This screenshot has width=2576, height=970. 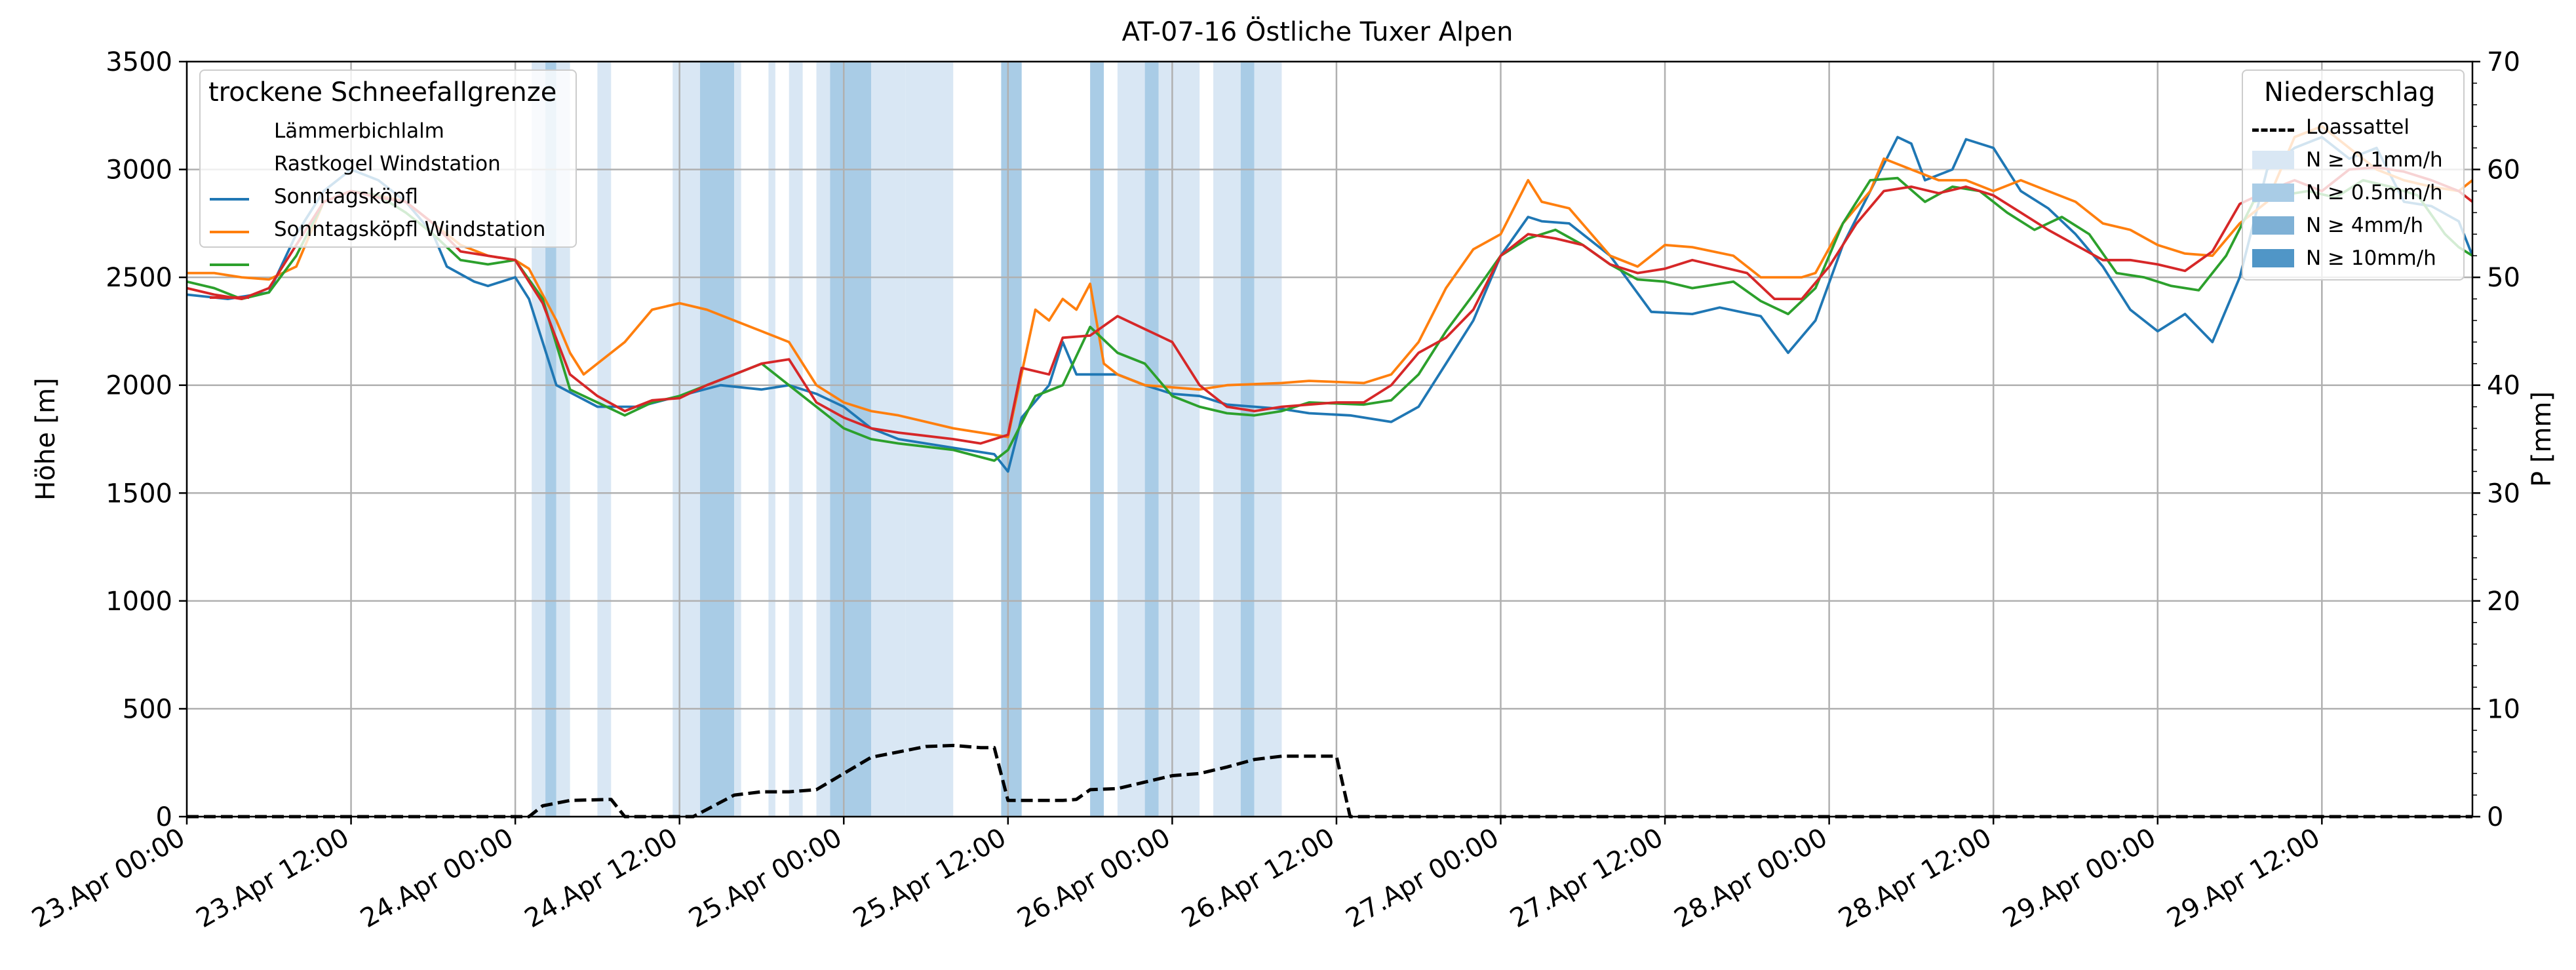 What do you see at coordinates (601, 878) in the screenshot?
I see `xtick-label-3: 24.Apr 12:00` at bounding box center [601, 878].